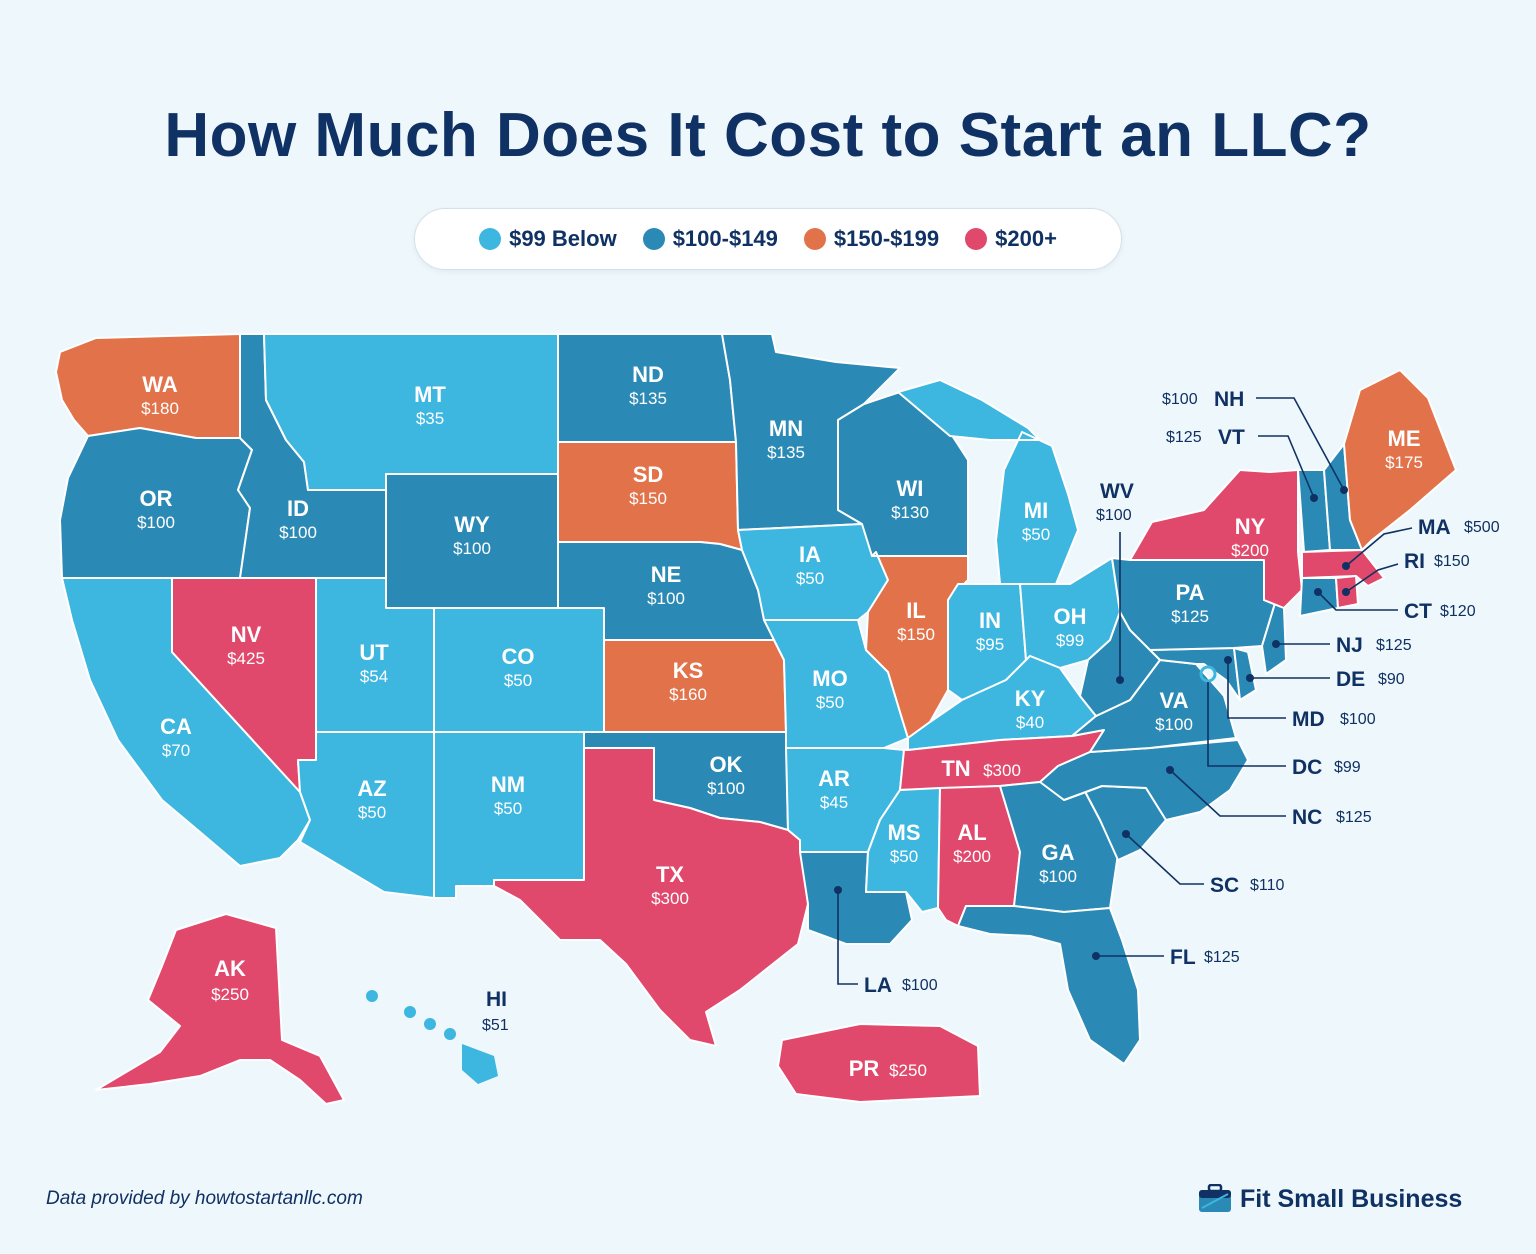 Image resolution: width=1536 pixels, height=1254 pixels. I want to click on brand-logo: Fit Small Business, so click(1330, 1199).